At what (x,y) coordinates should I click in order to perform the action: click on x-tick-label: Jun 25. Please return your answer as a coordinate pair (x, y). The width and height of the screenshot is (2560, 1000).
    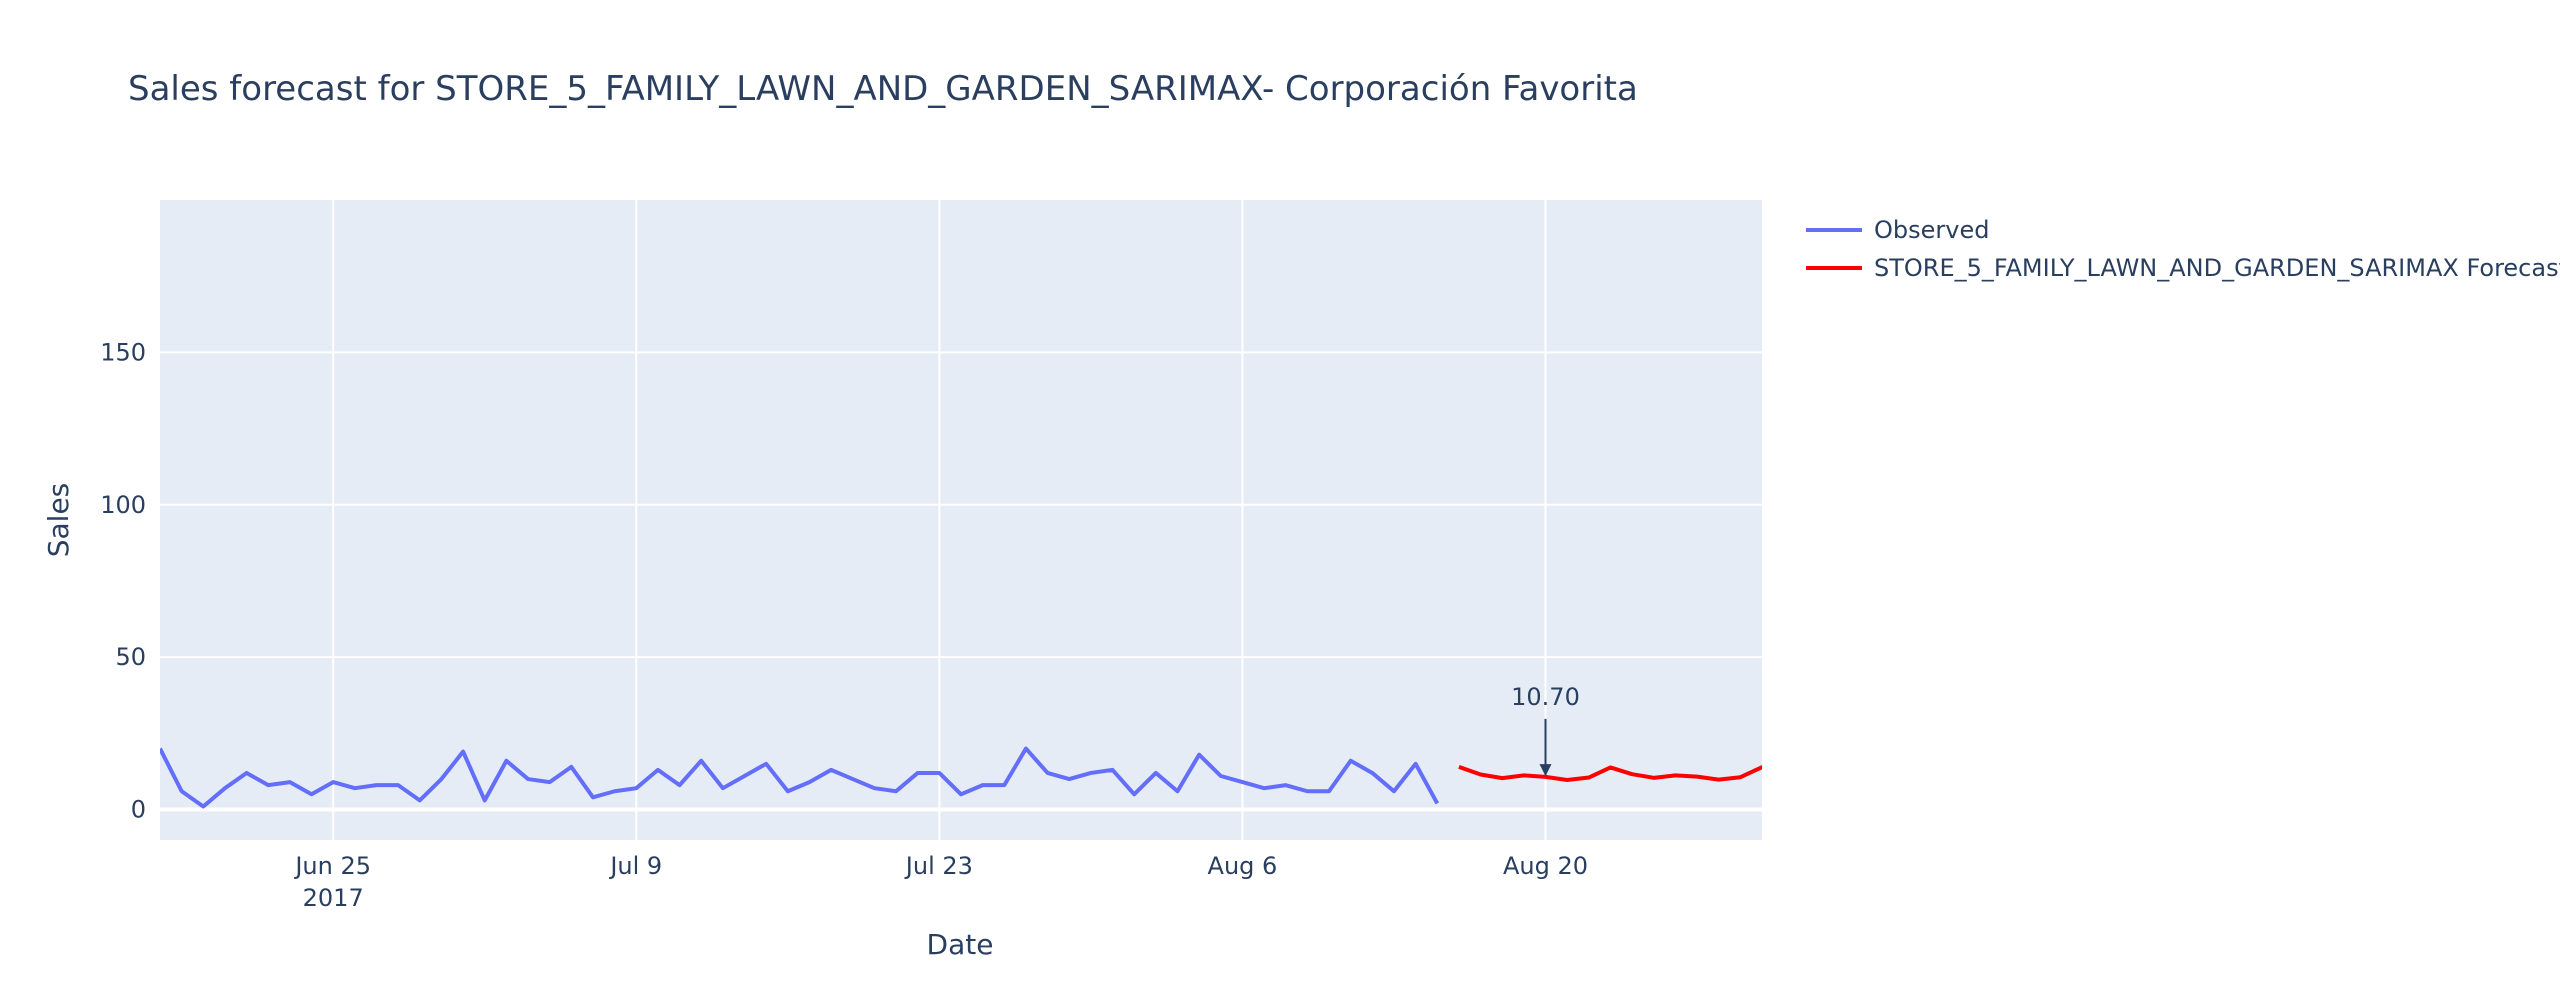
    Looking at the image, I should click on (332, 866).